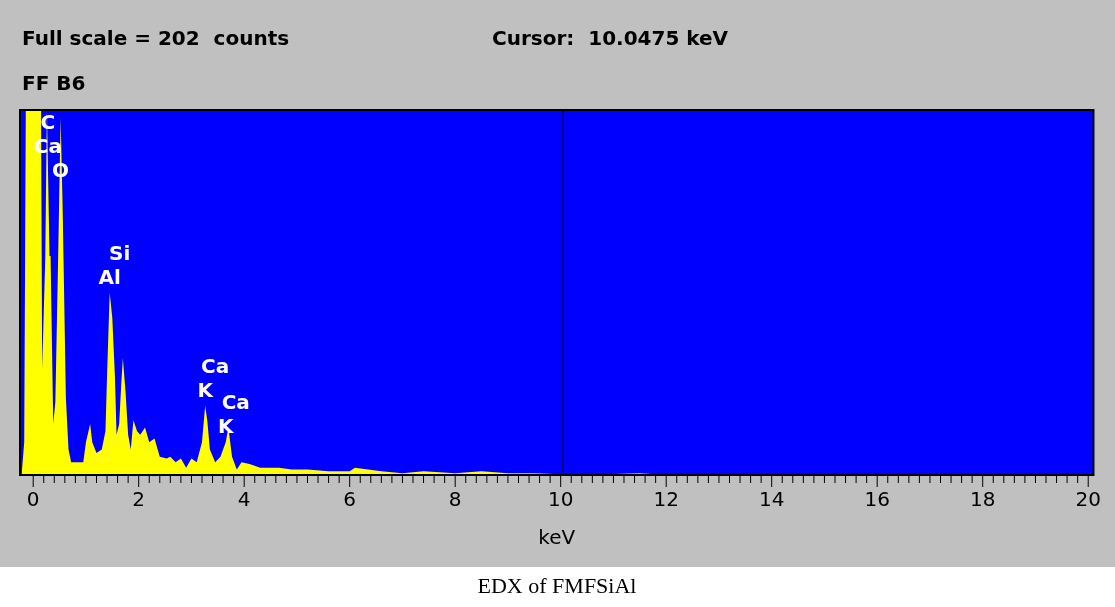  What do you see at coordinates (771, 499) in the screenshot?
I see `x-tick-label: 14` at bounding box center [771, 499].